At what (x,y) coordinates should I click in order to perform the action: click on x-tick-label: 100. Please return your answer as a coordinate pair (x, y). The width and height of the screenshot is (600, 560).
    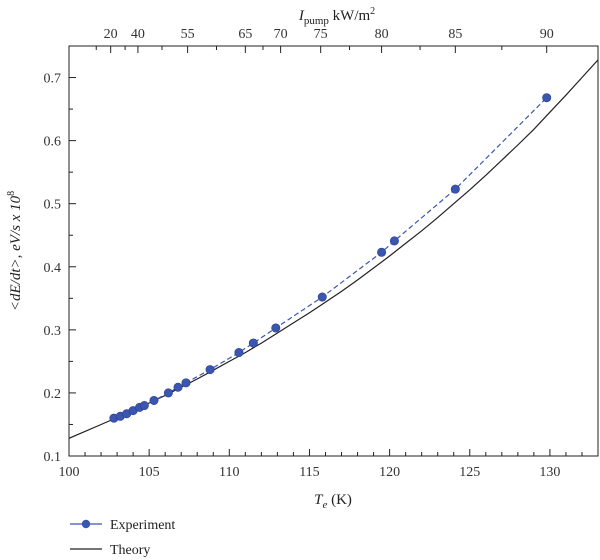
    Looking at the image, I should click on (69, 472).